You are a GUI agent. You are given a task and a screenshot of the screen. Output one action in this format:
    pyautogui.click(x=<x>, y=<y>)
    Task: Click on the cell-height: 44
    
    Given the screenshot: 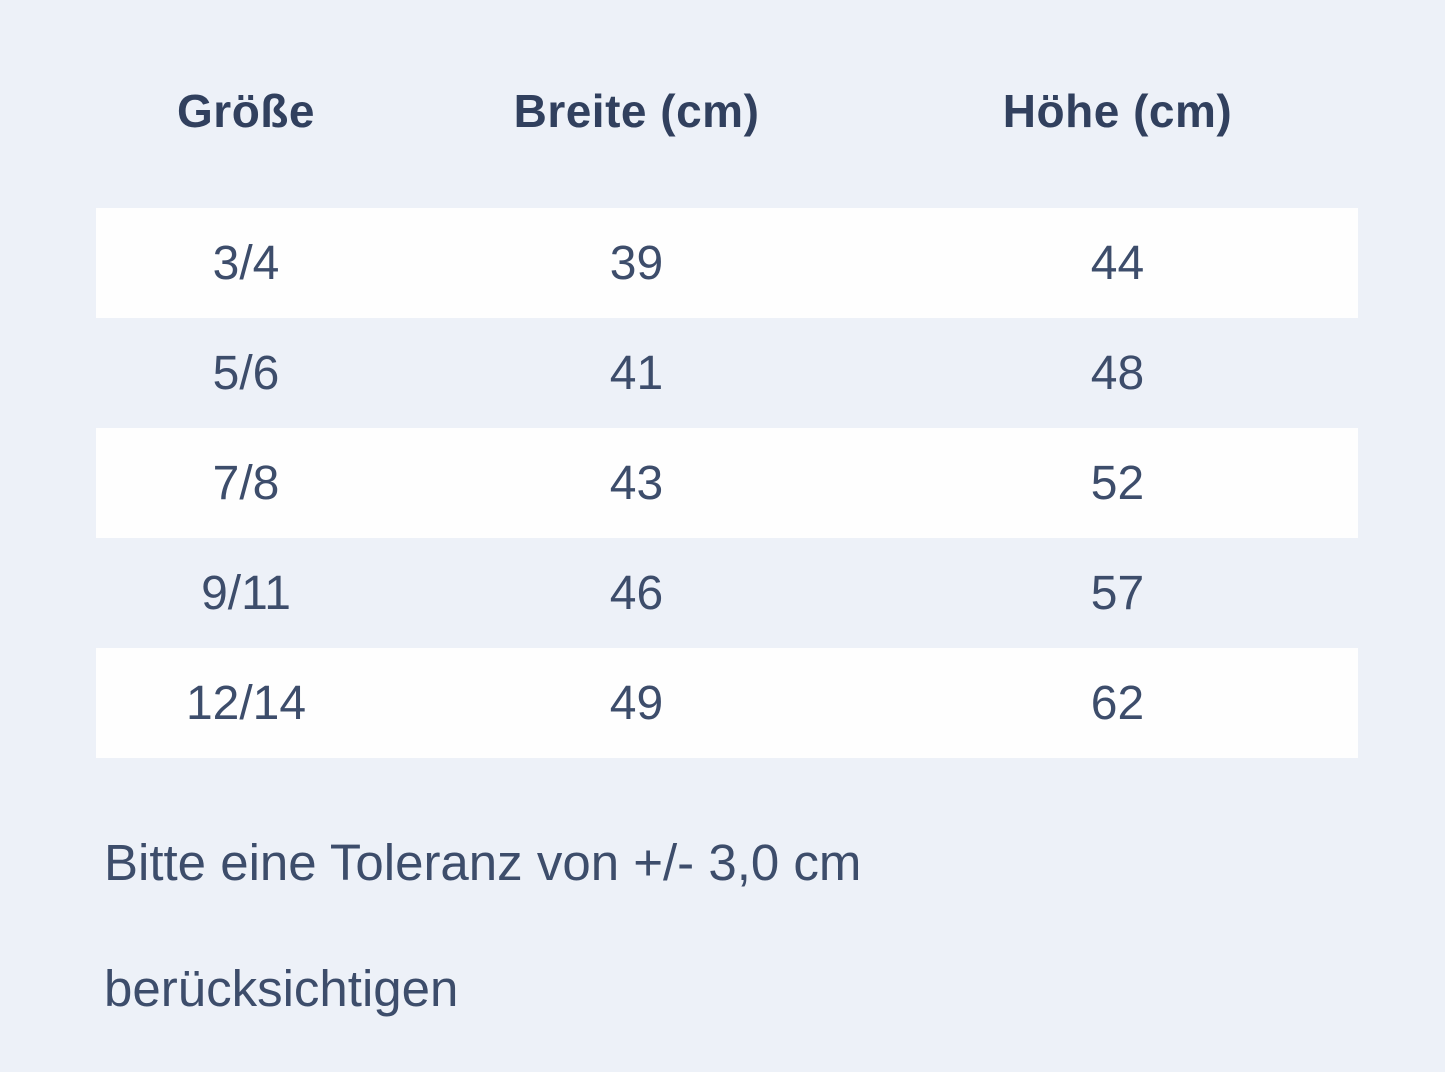 What is the action you would take?
    pyautogui.click(x=1117, y=263)
    